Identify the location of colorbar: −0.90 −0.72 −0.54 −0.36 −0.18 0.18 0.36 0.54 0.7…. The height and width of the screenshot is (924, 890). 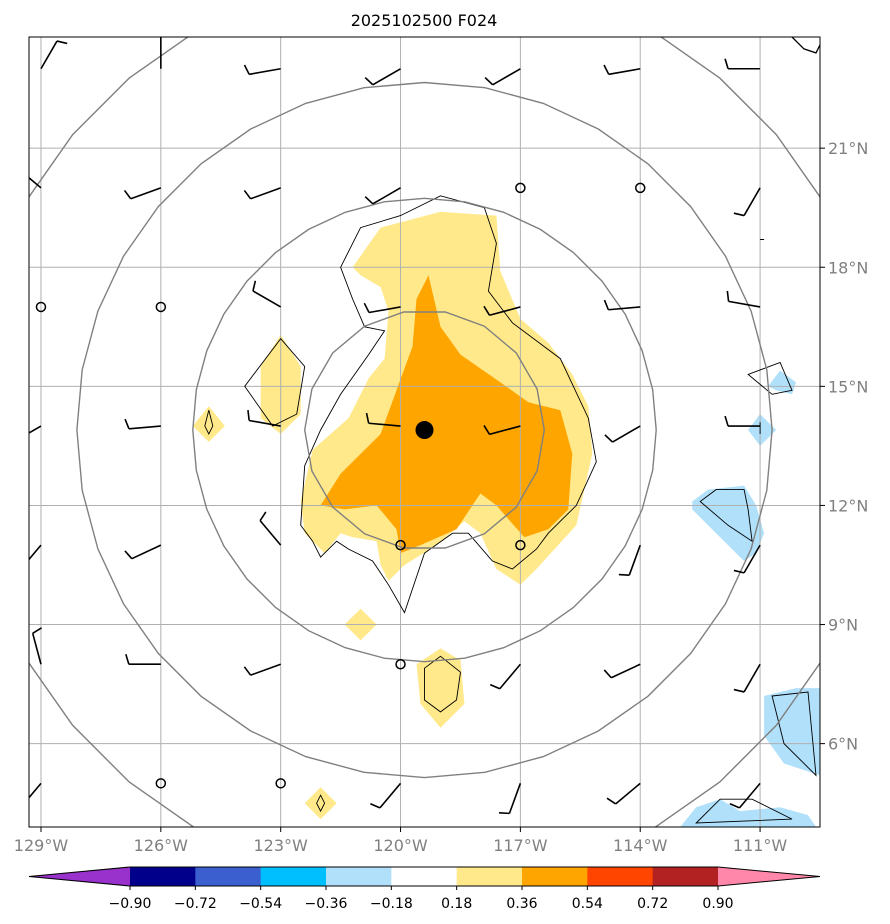
(424, 889).